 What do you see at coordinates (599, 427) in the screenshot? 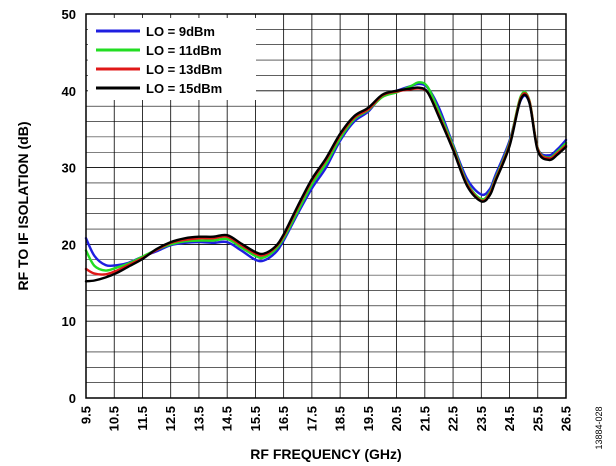
I see `figure-id: 13884-028` at bounding box center [599, 427].